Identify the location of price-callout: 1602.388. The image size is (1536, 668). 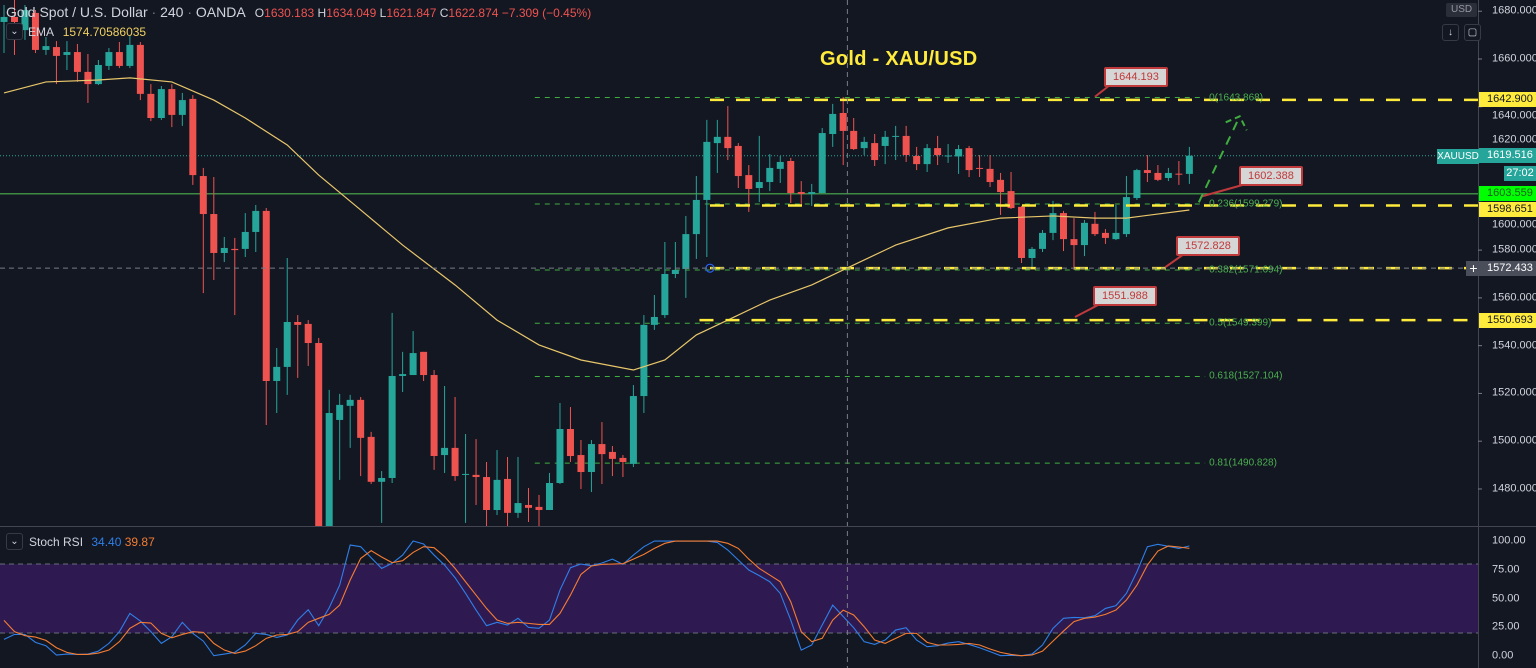
(1271, 176).